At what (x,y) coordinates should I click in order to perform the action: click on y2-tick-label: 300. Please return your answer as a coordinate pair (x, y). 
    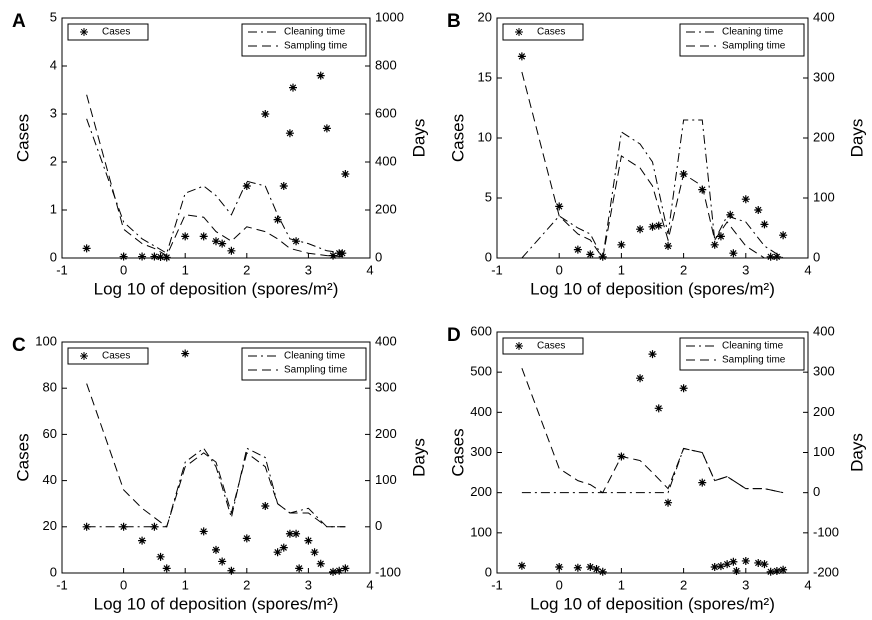
    Looking at the image, I should click on (824, 371).